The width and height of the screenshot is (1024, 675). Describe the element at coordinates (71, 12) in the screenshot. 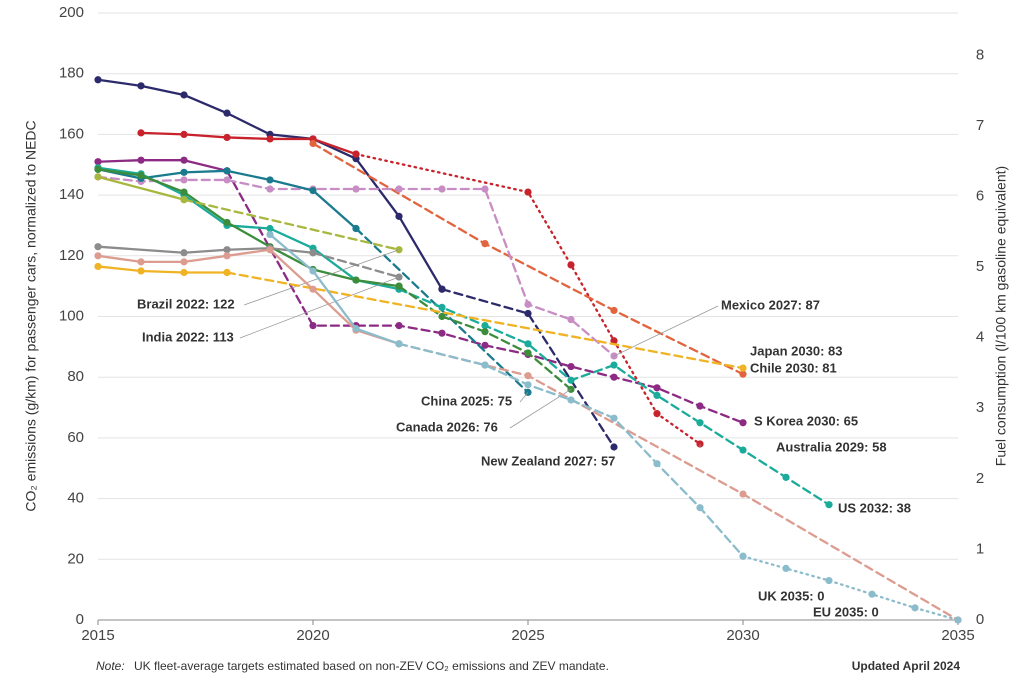

I see `y-tick-label: 200` at that location.